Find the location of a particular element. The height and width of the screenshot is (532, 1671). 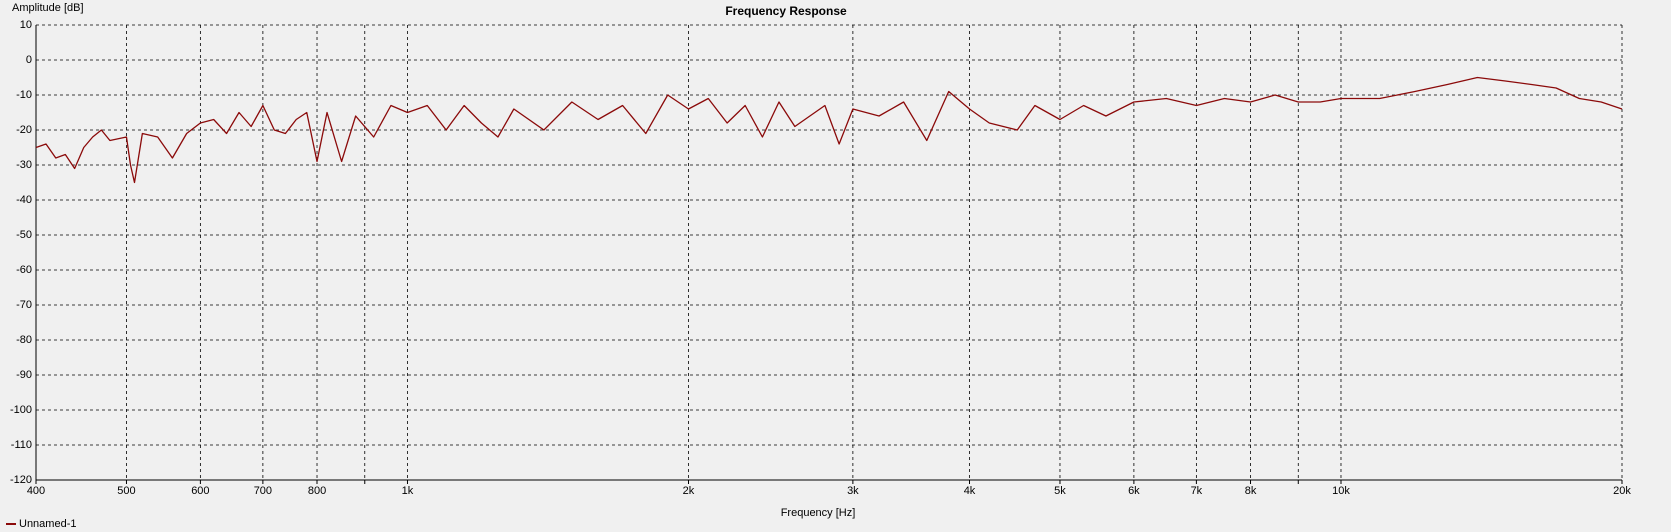

x-tick-label: 7k is located at coordinates (1197, 491).